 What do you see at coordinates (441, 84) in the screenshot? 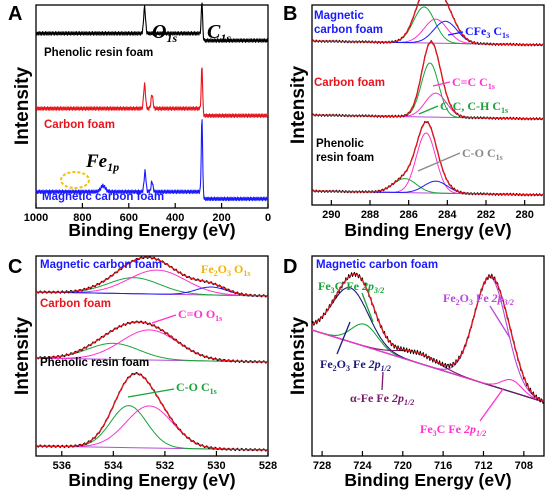
I see `arrow-c-eq-c` at bounding box center [441, 84].